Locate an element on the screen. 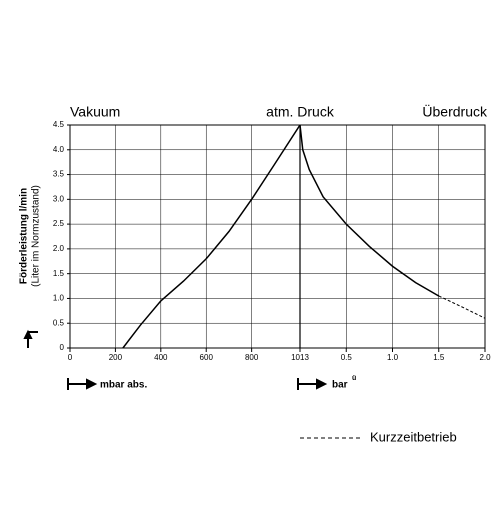 This screenshot has width=500, height=505. x-tick-label: 1.5 is located at coordinates (439, 357).